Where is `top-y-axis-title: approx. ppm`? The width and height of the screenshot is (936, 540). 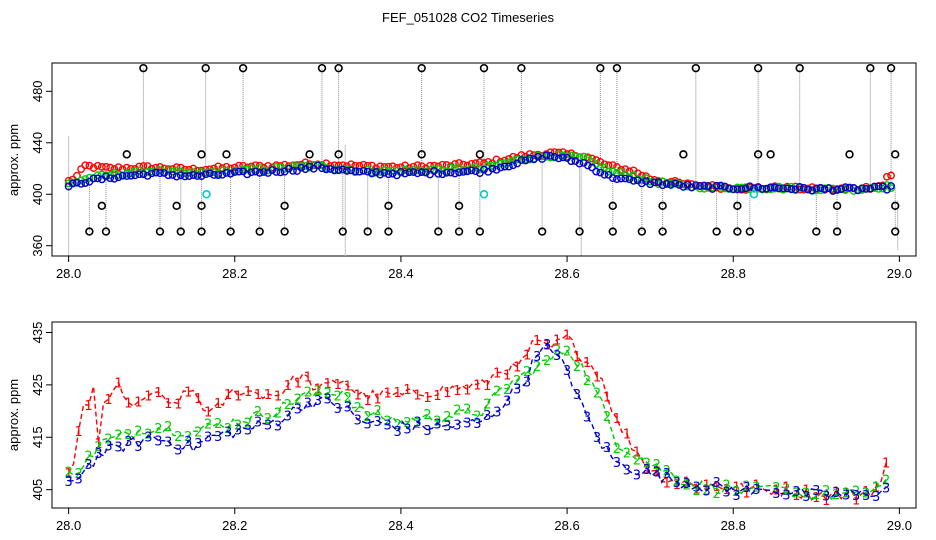 top-y-axis-title: approx. ppm is located at coordinates (13, 160).